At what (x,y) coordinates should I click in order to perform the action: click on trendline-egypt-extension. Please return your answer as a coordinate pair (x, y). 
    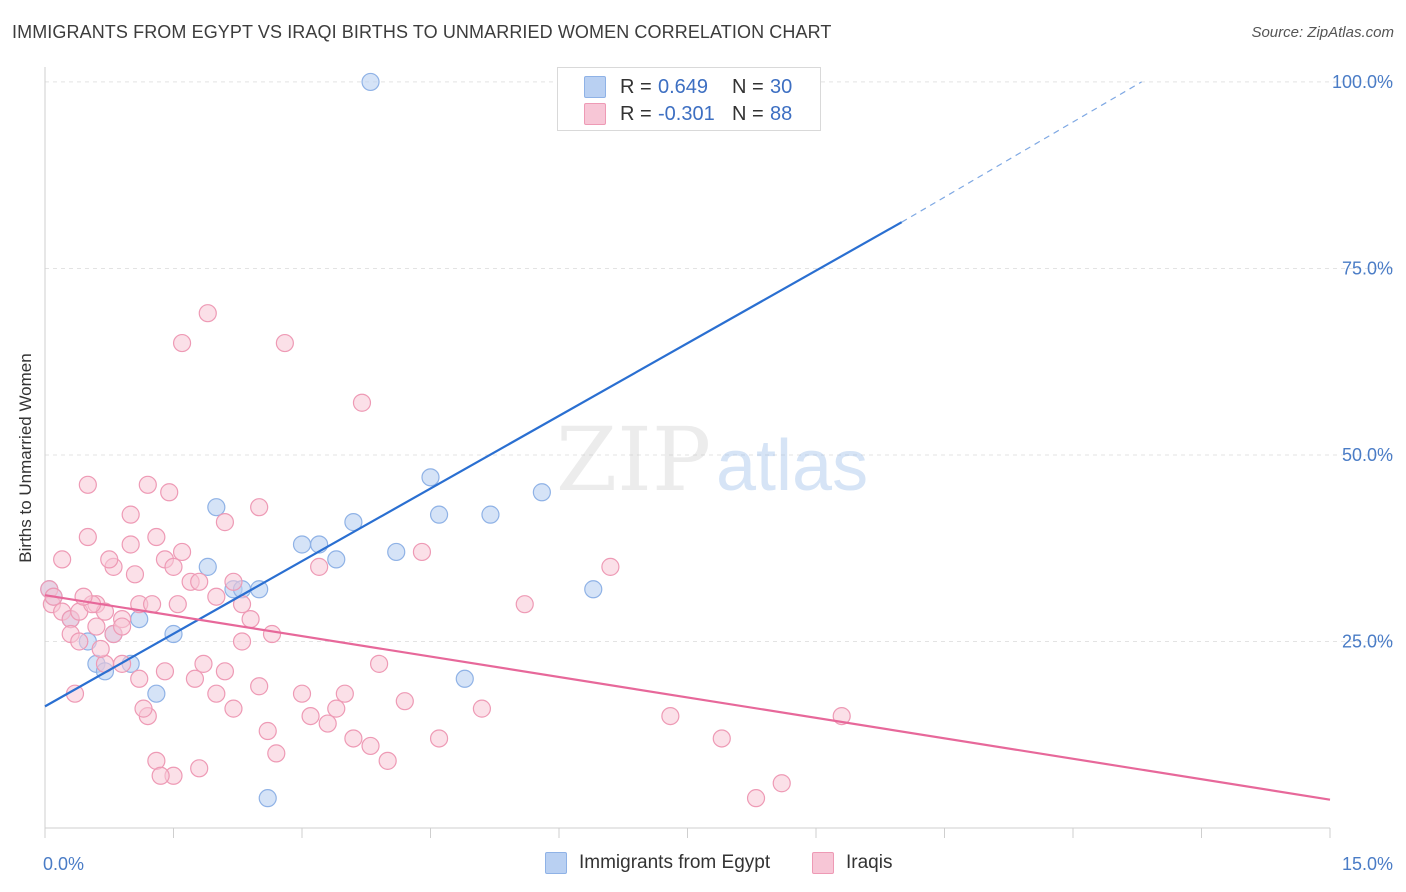
    Looking at the image, I should click on (1021, 152).